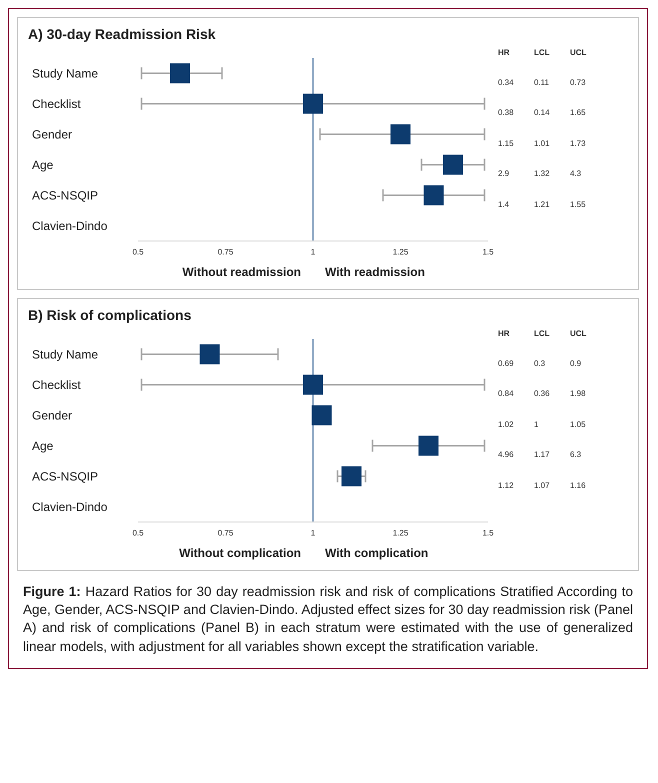  I want to click on text: 1.07, so click(542, 486).